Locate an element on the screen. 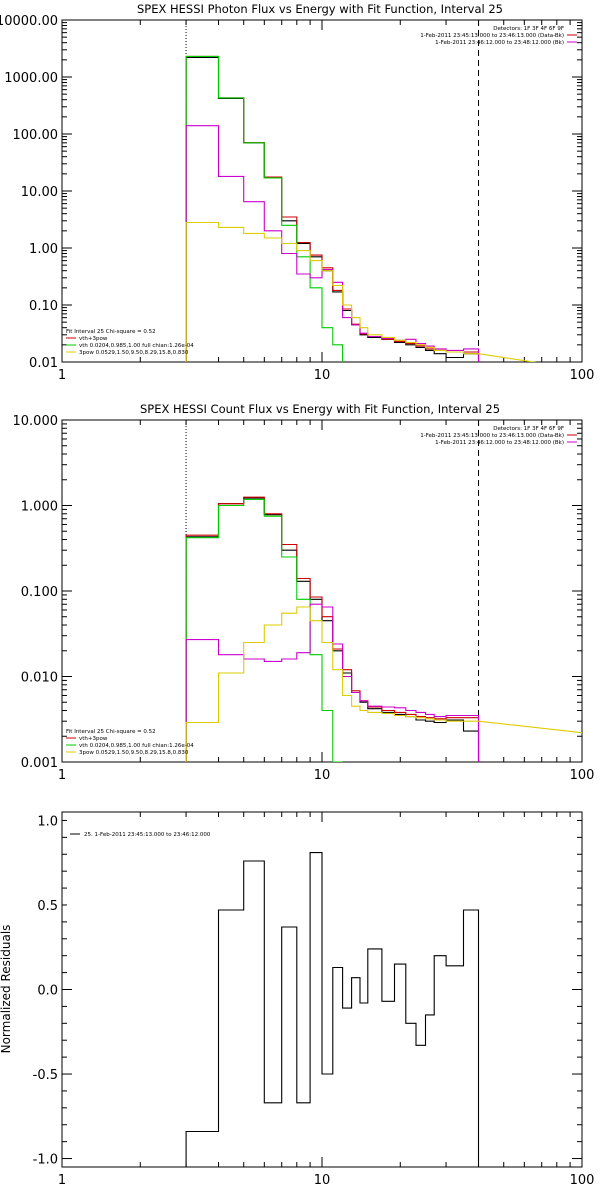  count-series is located at coordinates (383, 629).